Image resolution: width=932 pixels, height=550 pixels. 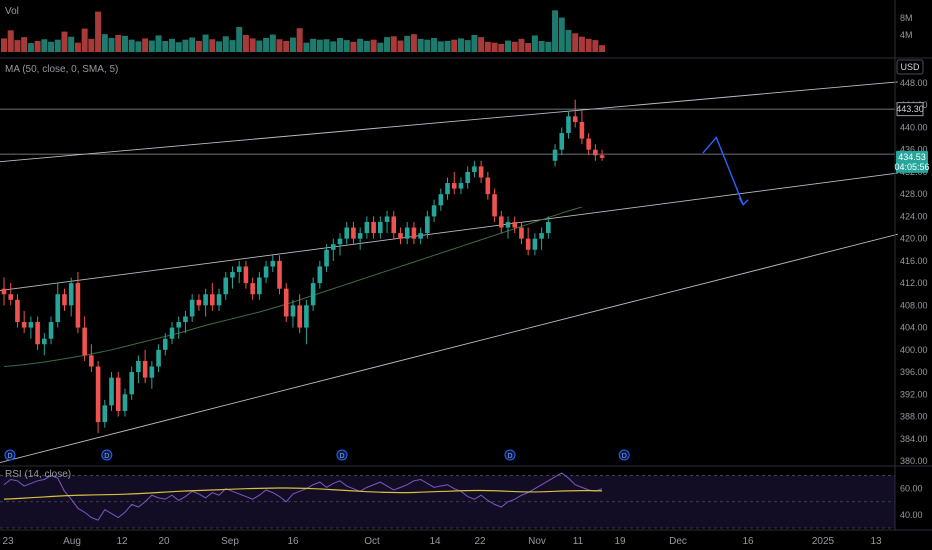 What do you see at coordinates (442, 541) in the screenshot?
I see `time-axis: 23 Aug 12 20 Sep 16 Oct 14 22 Nov 11 19 Dec 16 2025 13` at bounding box center [442, 541].